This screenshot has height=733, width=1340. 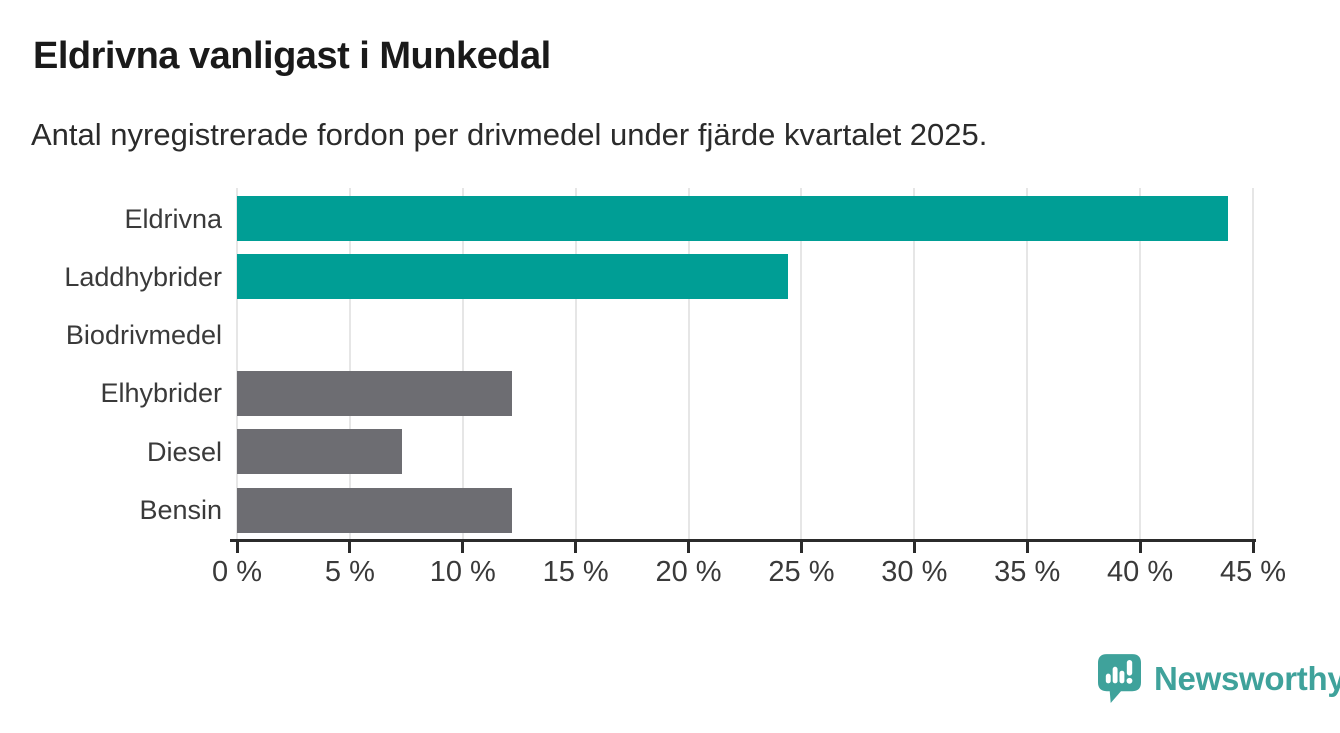 What do you see at coordinates (1027, 572) in the screenshot?
I see `x-tick-label-35: 35 %` at bounding box center [1027, 572].